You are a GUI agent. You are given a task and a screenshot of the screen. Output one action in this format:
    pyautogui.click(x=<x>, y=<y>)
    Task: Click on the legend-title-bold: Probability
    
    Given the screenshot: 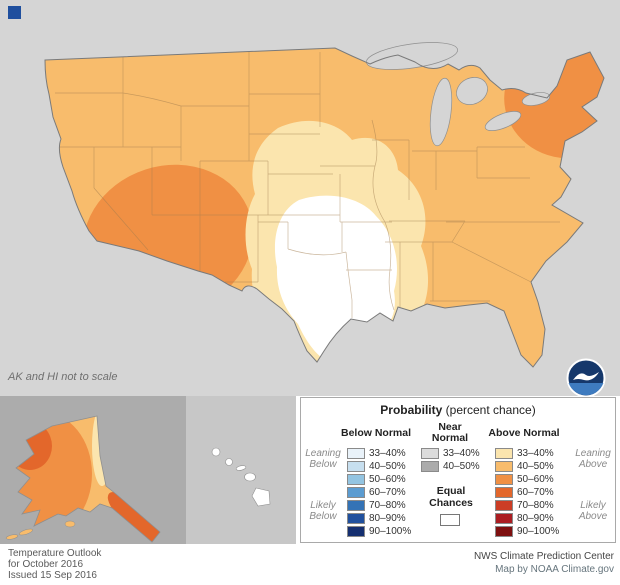 What is the action you would take?
    pyautogui.click(x=411, y=410)
    